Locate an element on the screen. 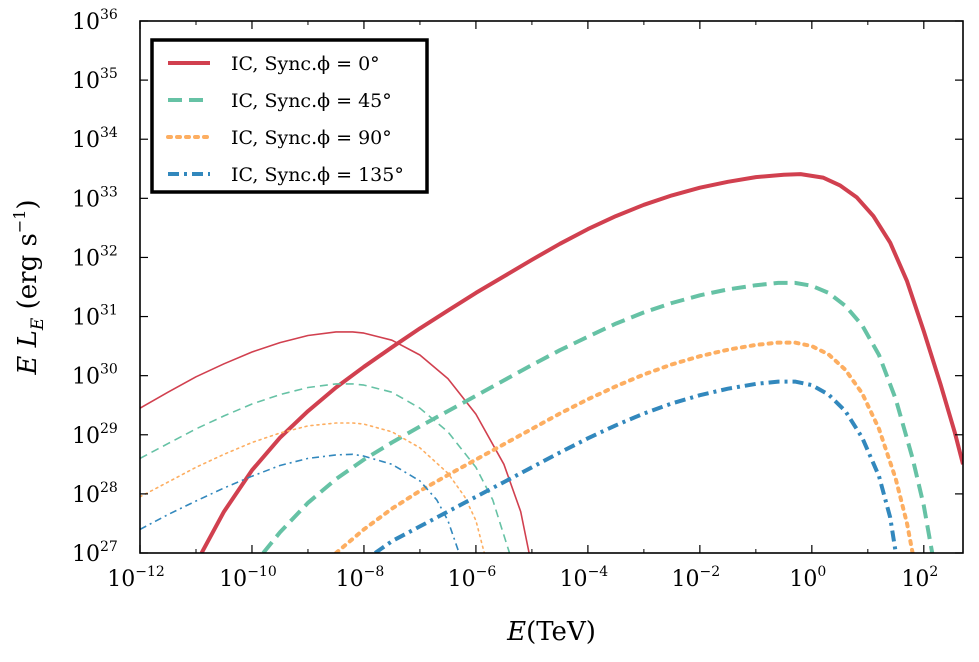 Image resolution: width=979 pixels, height=662 pixels. x-tick-label: 10⁰ is located at coordinates (807, 578).